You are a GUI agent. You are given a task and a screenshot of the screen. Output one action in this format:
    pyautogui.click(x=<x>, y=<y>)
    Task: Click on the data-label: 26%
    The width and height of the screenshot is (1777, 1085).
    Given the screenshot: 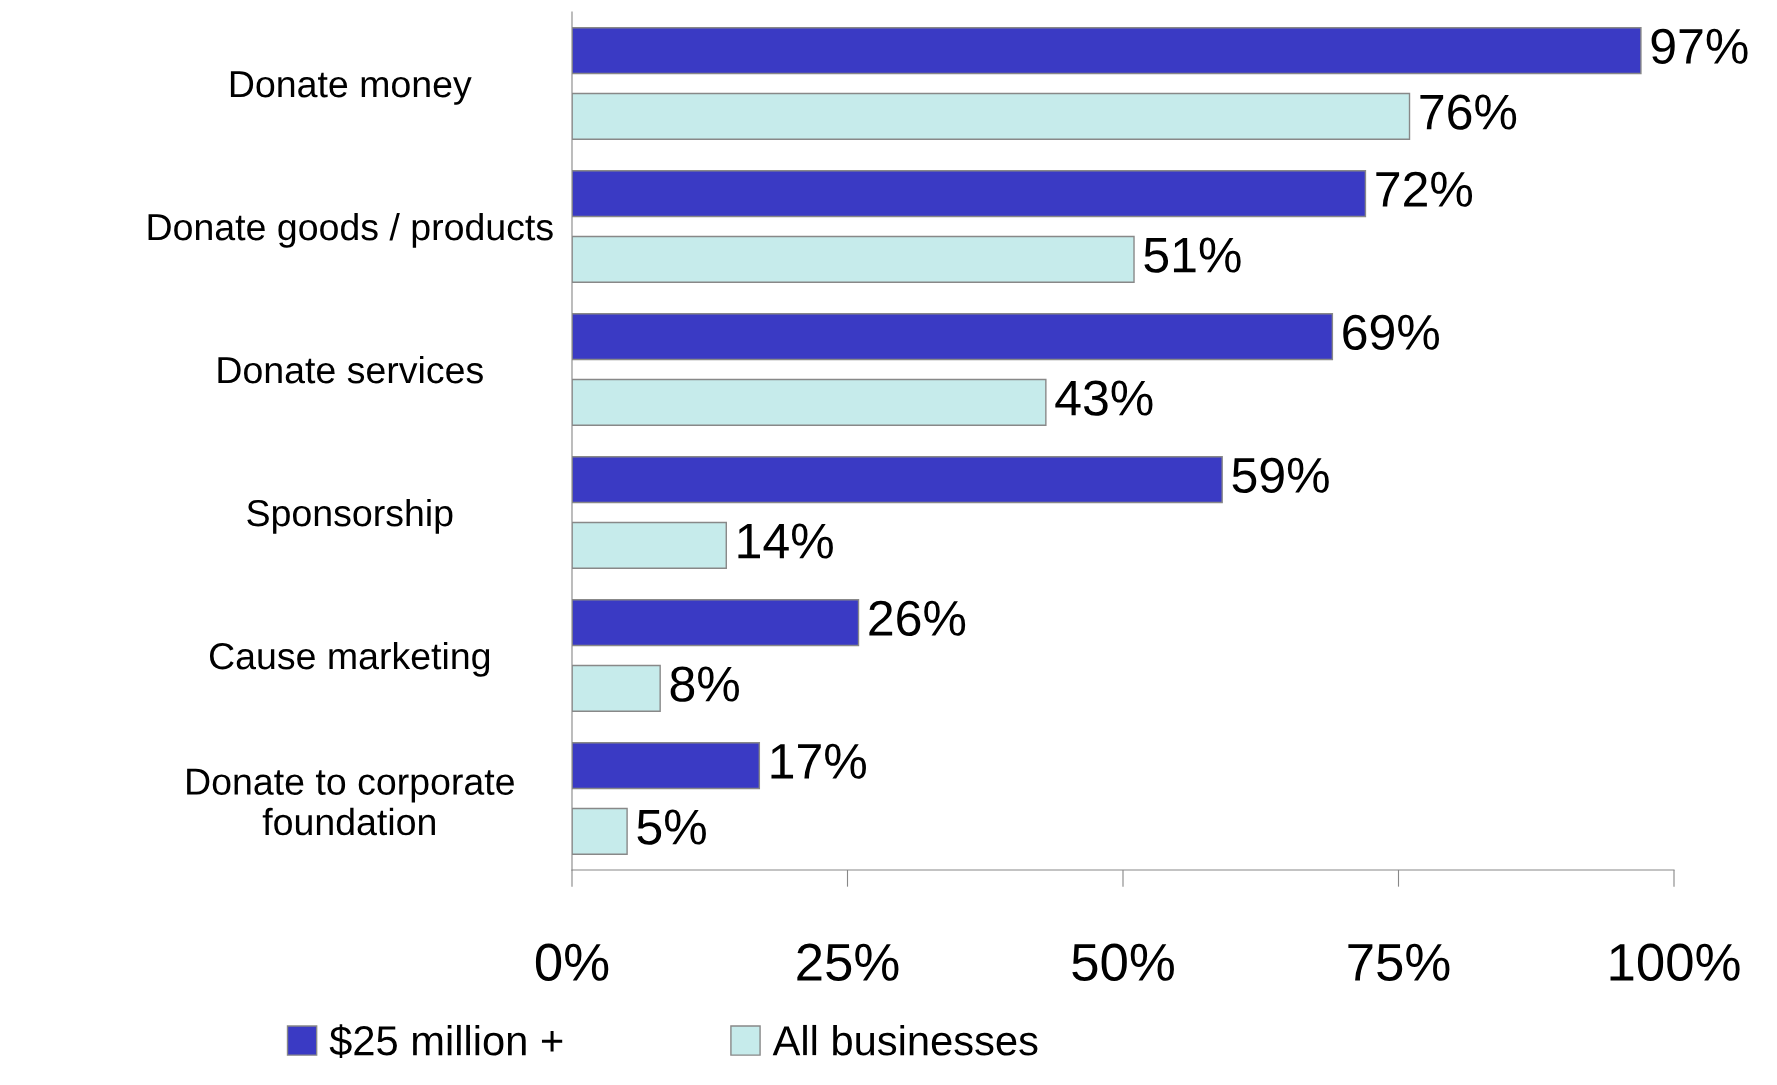 What is the action you would take?
    pyautogui.click(x=917, y=618)
    